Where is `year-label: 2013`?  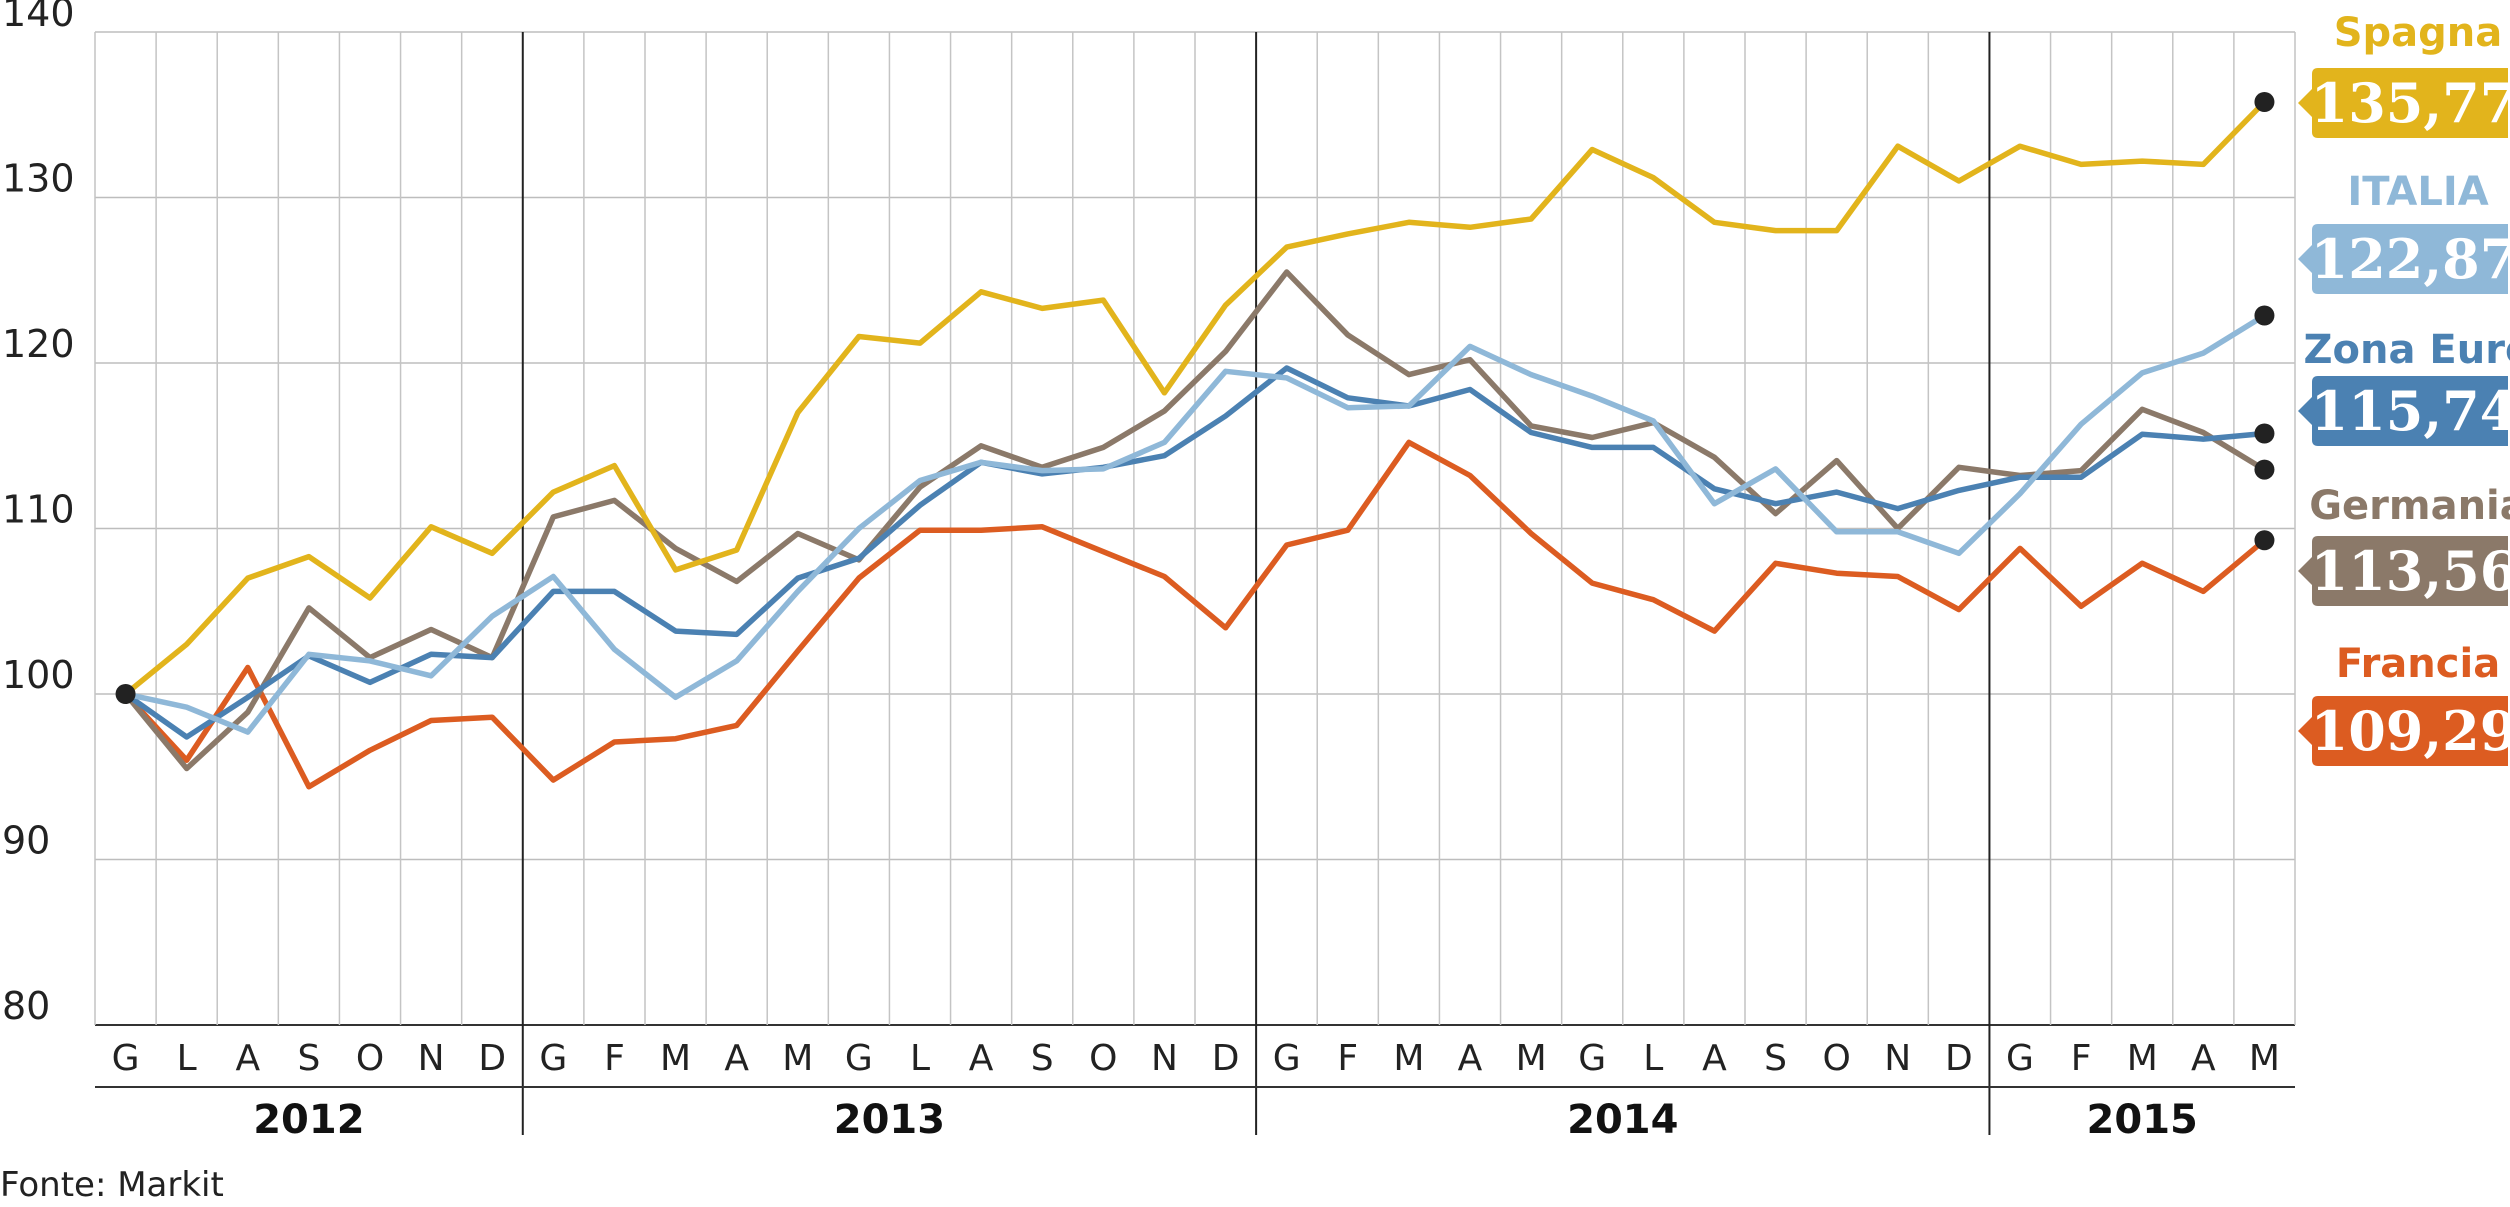 year-label: 2013 is located at coordinates (889, 1120).